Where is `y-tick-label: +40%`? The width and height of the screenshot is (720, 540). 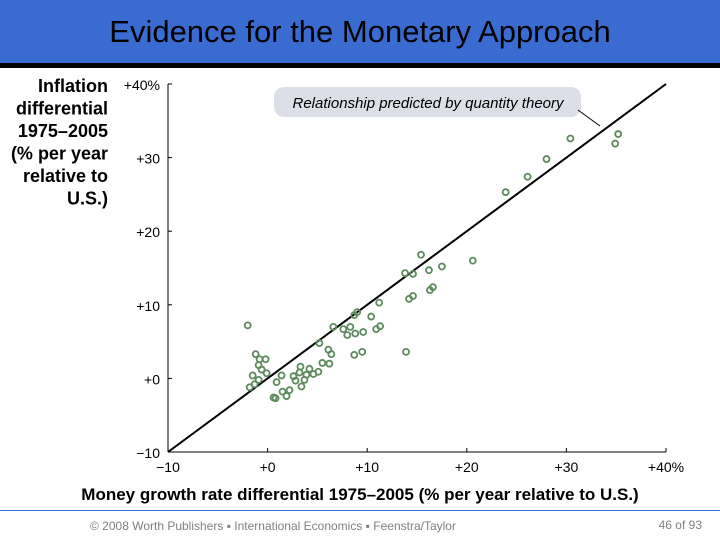 y-tick-label: +40% is located at coordinates (142, 85).